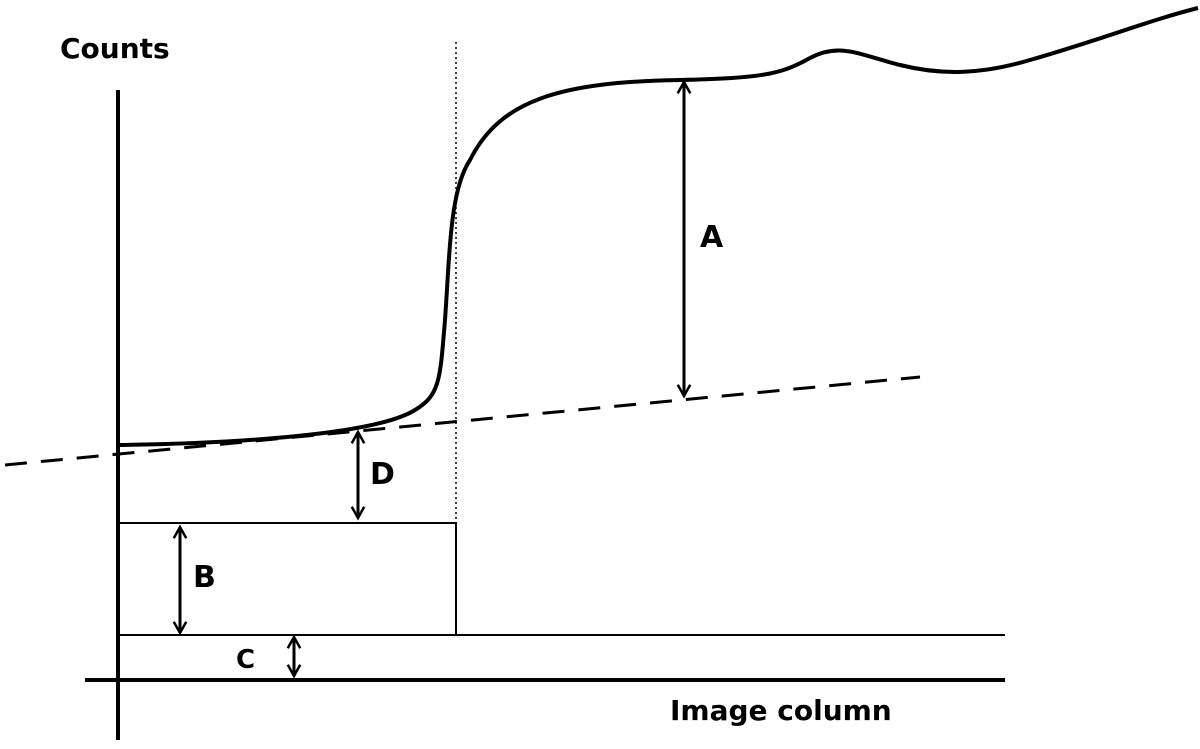 This screenshot has width=1200, height=749. Describe the element at coordinates (204, 577) in the screenshot. I see `label-b: B` at that location.